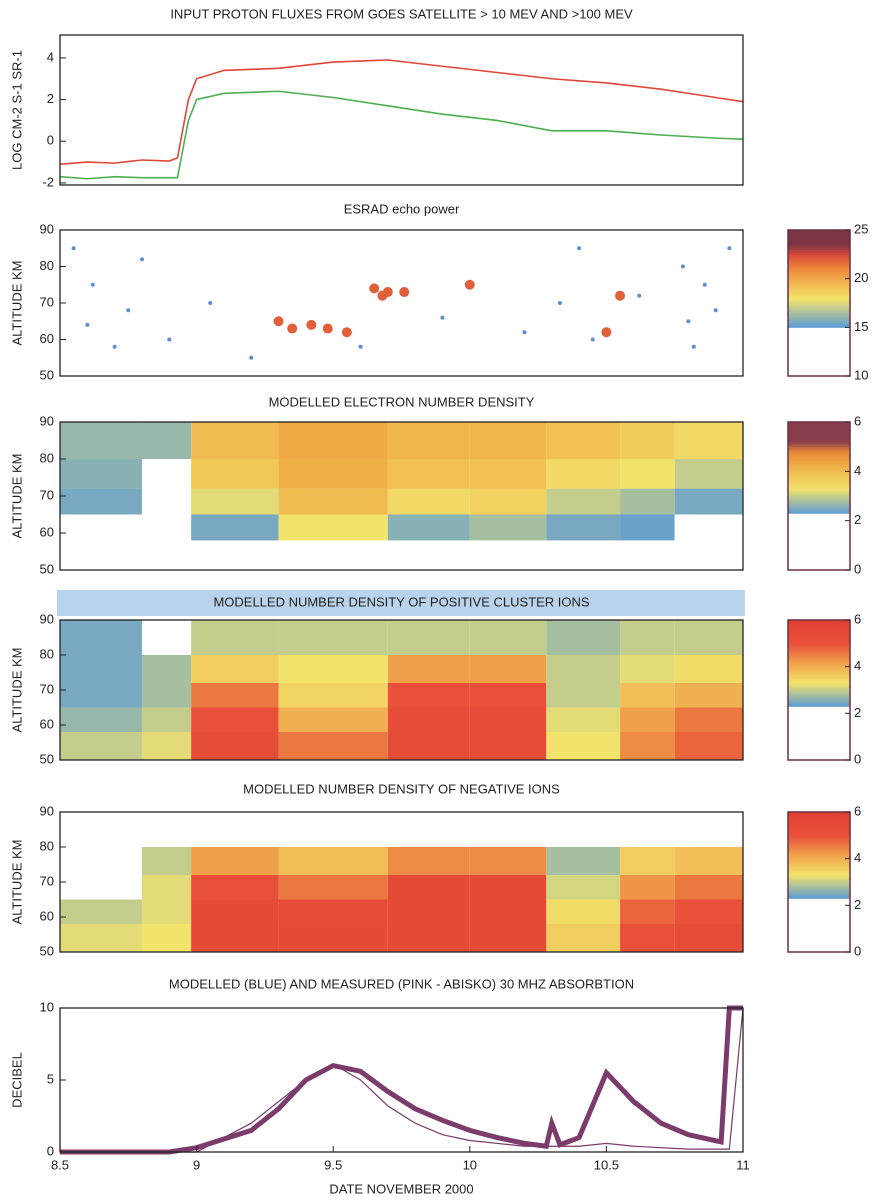 This screenshot has height=1200, width=874. I want to click on colorbar-tick-label: 2, so click(857, 712).